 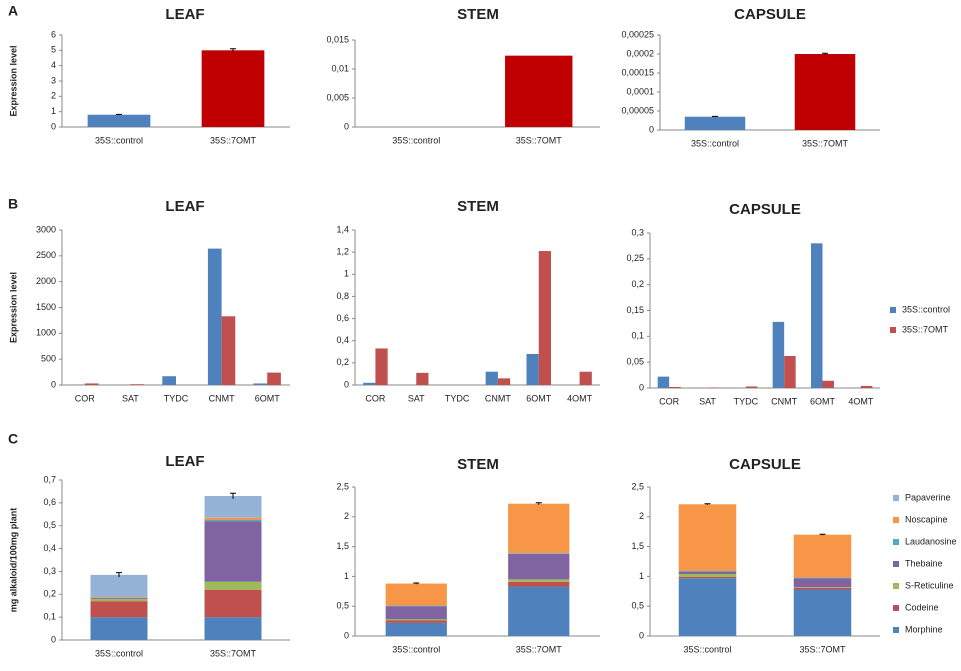 I want to click on y-tick-label: 2500, so click(x=46, y=255).